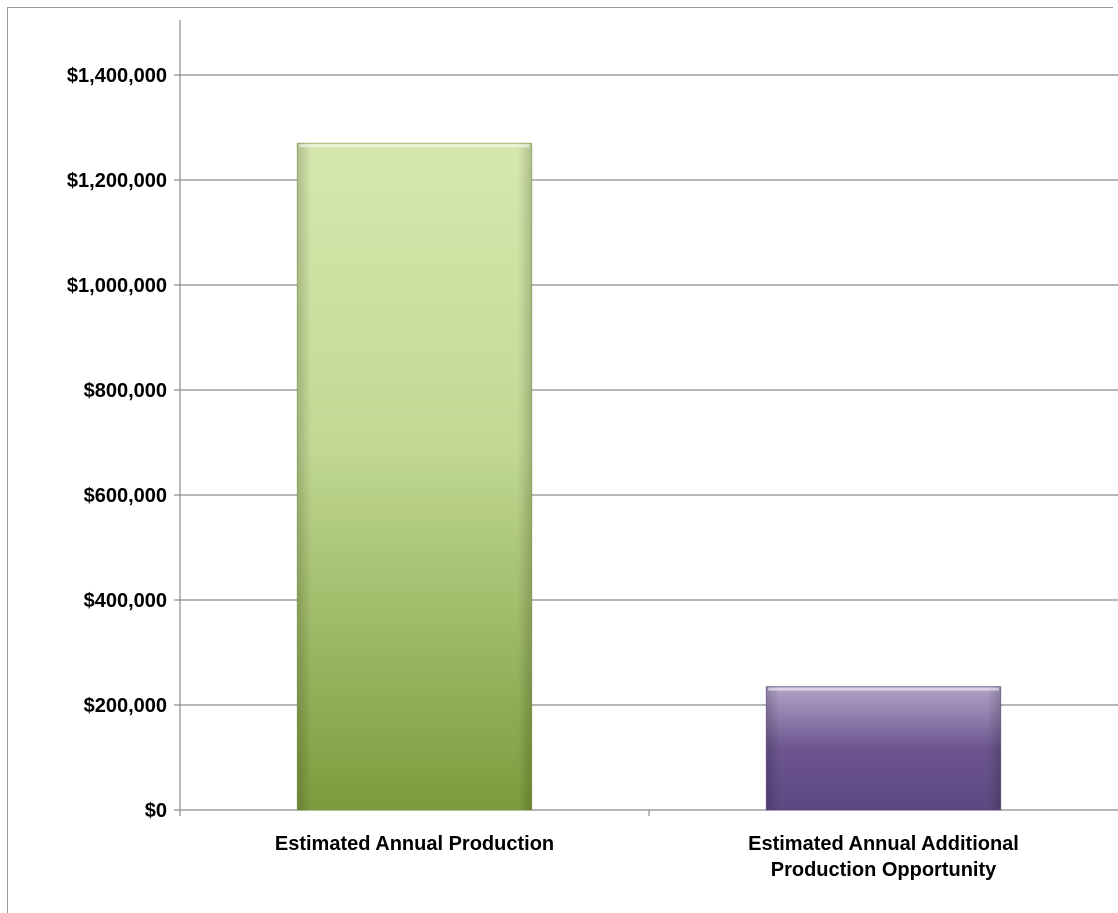  I want to click on y-tick-label: $800,000, so click(125, 391).